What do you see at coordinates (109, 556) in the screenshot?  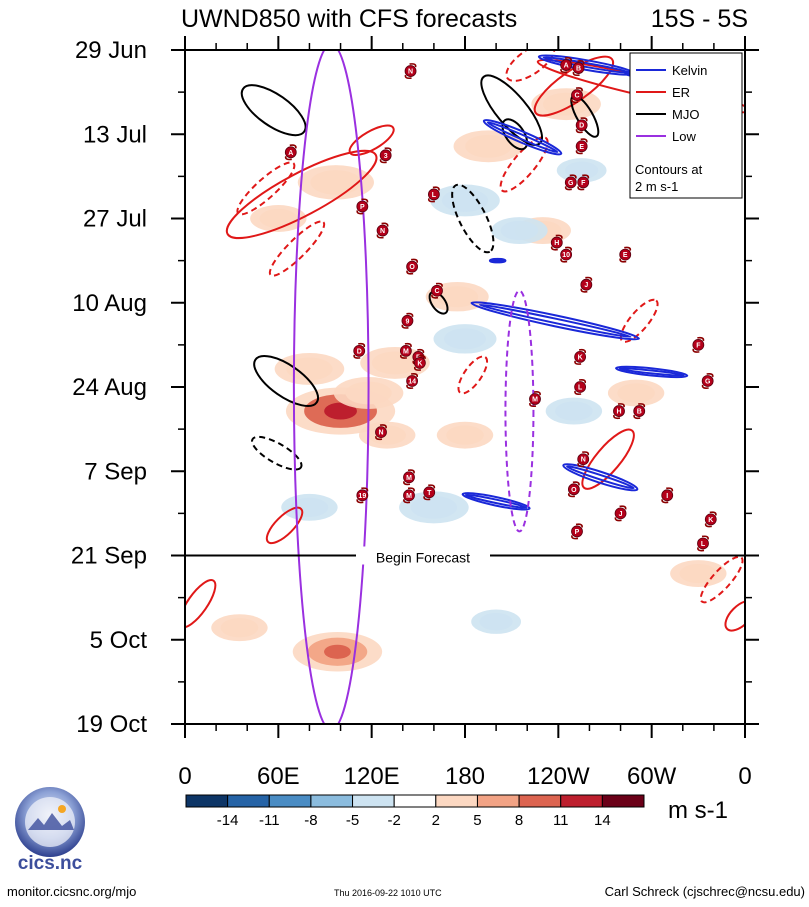 I see `y-tick-label: 21 Sep` at bounding box center [109, 556].